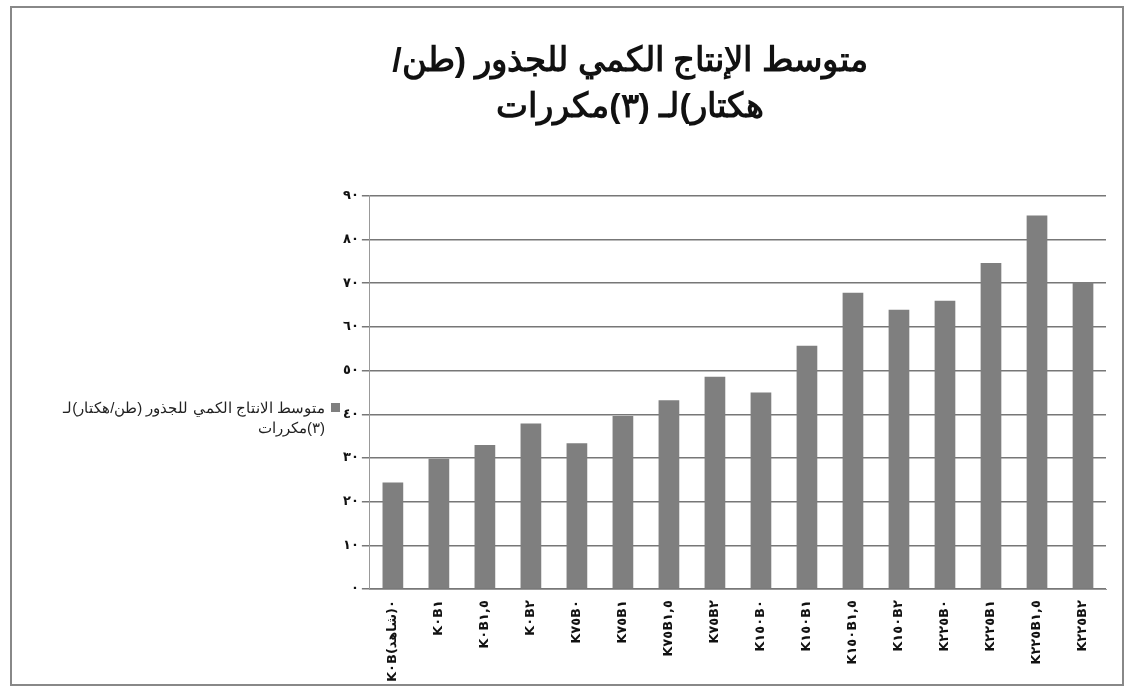 This screenshot has width=1136, height=691. Describe the element at coordinates (354, 588) in the screenshot. I see `y-tick-label: ٠` at that location.